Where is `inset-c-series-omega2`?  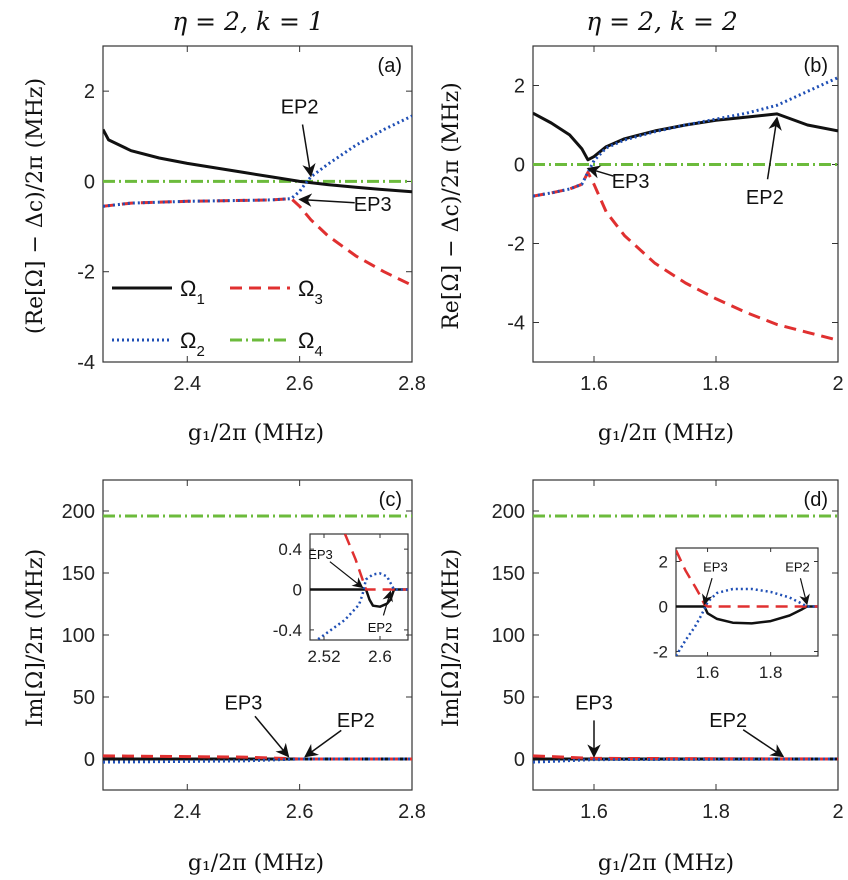
inset-c-series-omega2 is located at coordinates (361, 606).